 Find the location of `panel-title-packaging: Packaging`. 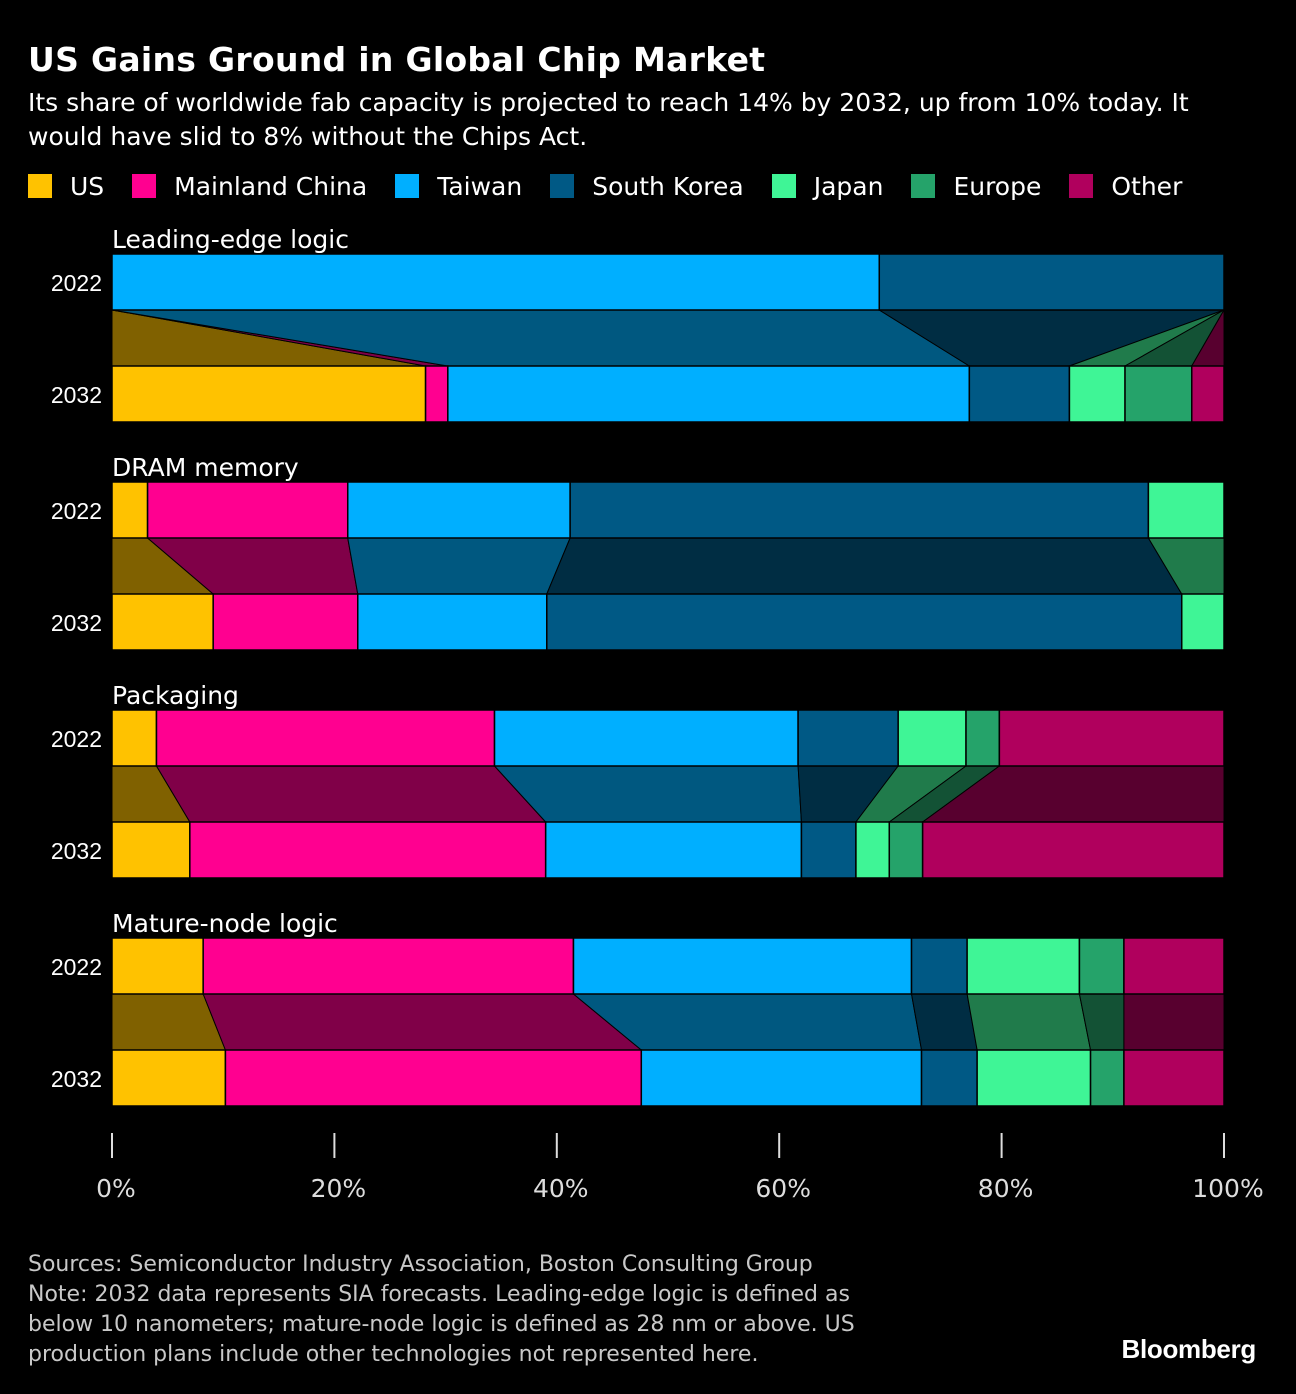

panel-title-packaging: Packaging is located at coordinates (175, 695).